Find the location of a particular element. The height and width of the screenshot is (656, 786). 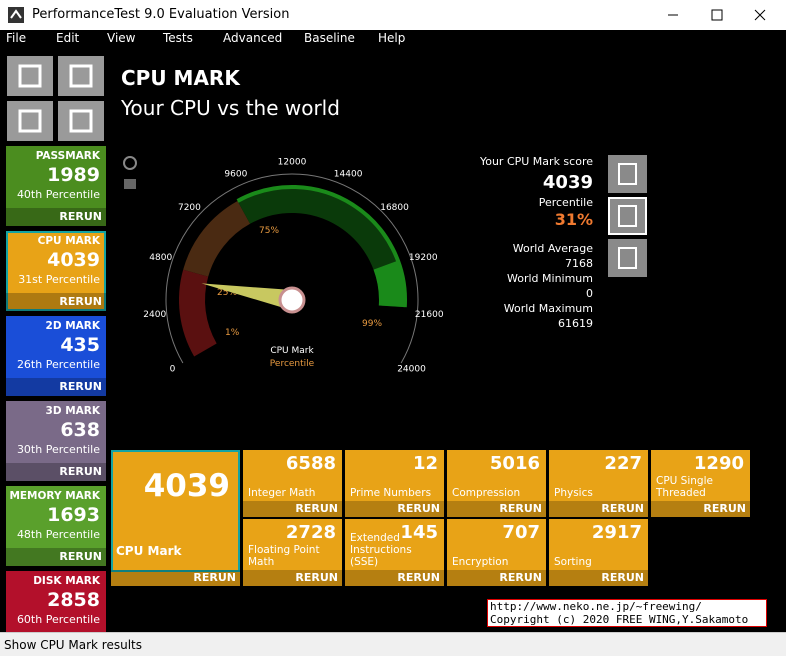

percentile-band-label: 25% is located at coordinates (227, 293).